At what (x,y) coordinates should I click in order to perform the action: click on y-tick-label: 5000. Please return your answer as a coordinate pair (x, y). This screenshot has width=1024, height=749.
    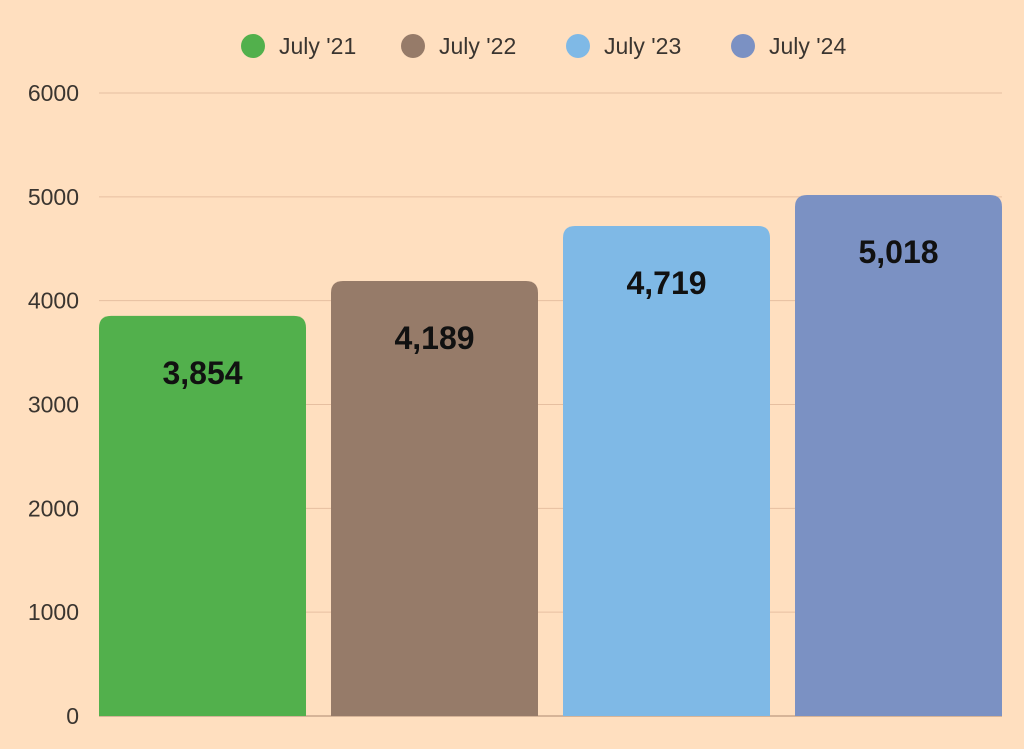
    Looking at the image, I should click on (53, 197).